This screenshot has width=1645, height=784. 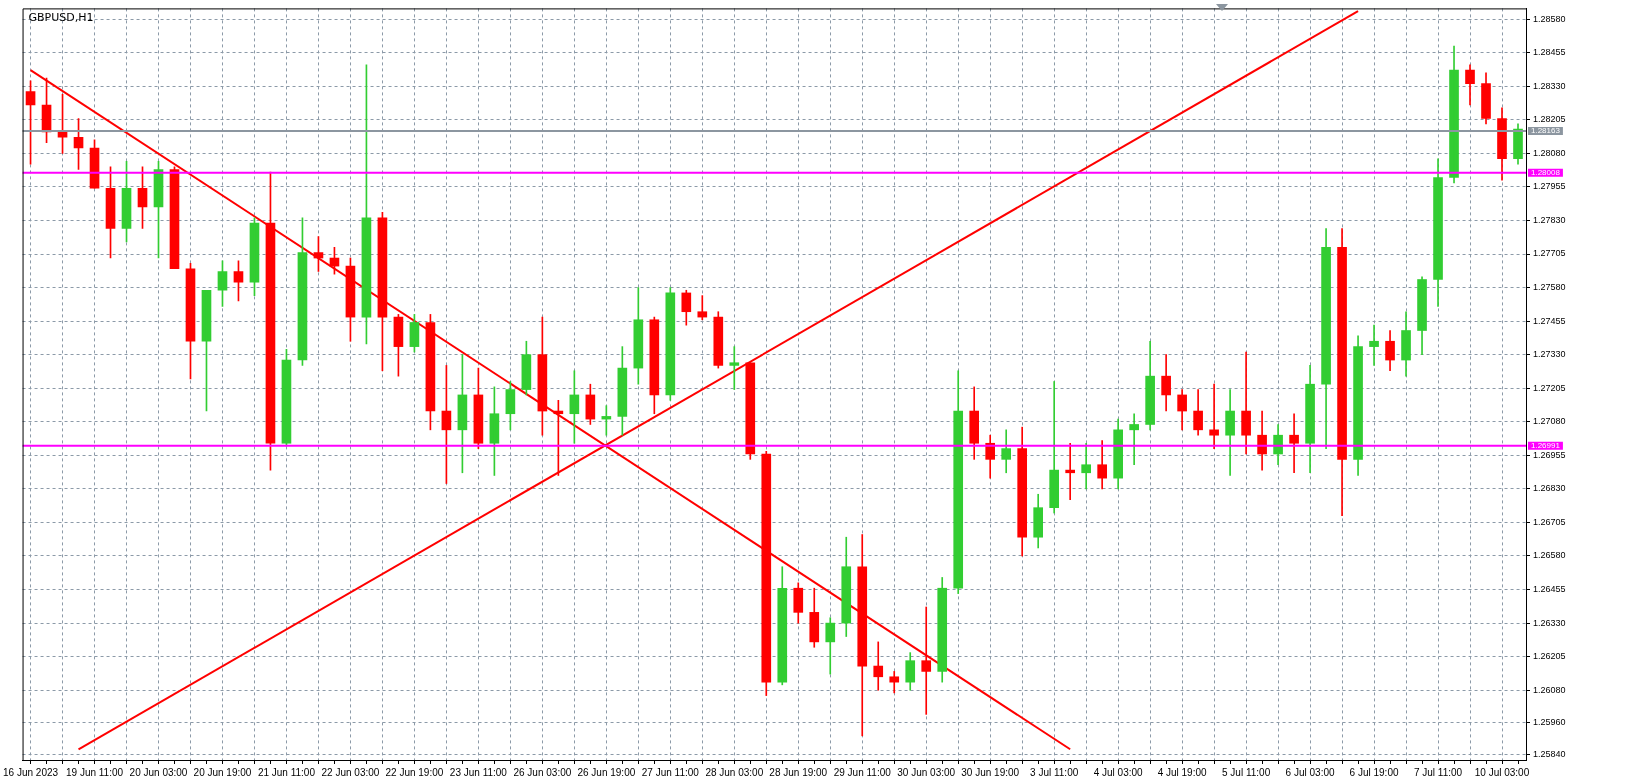 What do you see at coordinates (1549, 521) in the screenshot?
I see `y-tick-label: 1.26705` at bounding box center [1549, 521].